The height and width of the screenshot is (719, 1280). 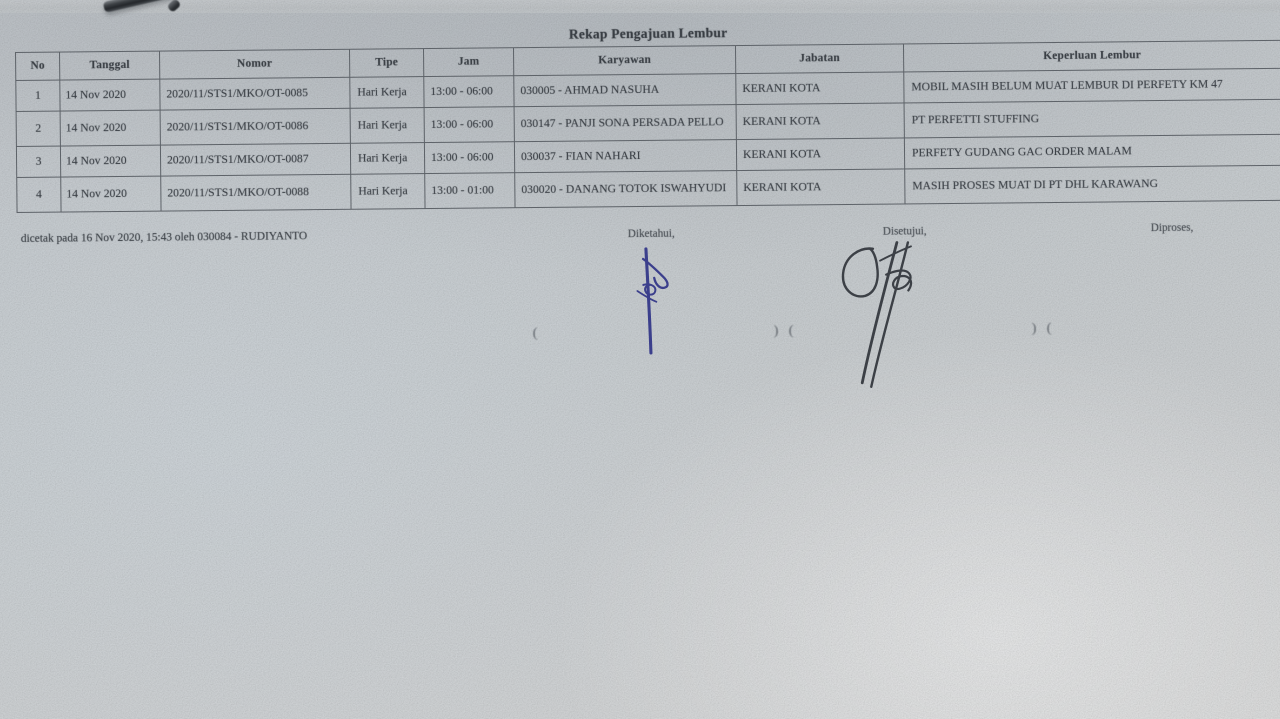 What do you see at coordinates (776, 331) in the screenshot?
I see `signature-paren-close-1: )` at bounding box center [776, 331].